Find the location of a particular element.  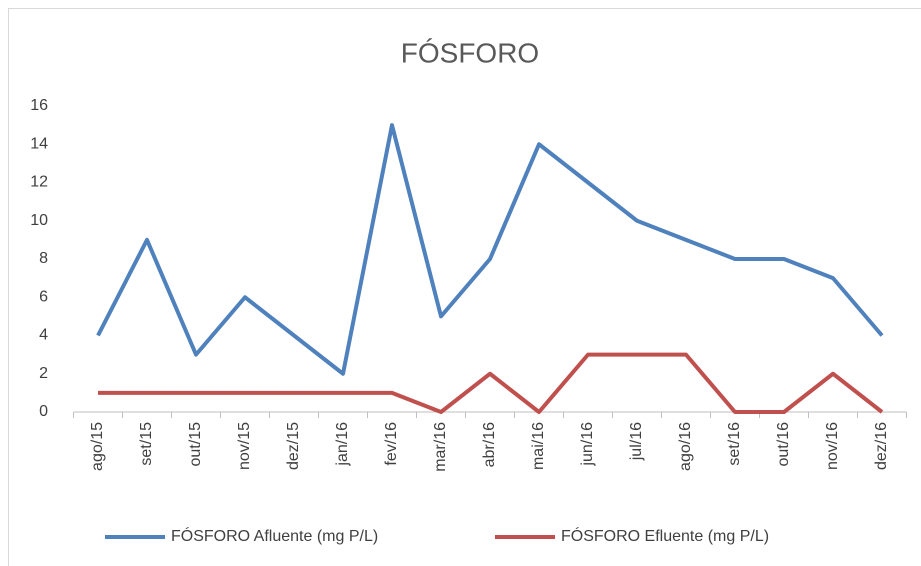

legend-label: FÓSFORO Afluente (mg P/L) is located at coordinates (274, 535).